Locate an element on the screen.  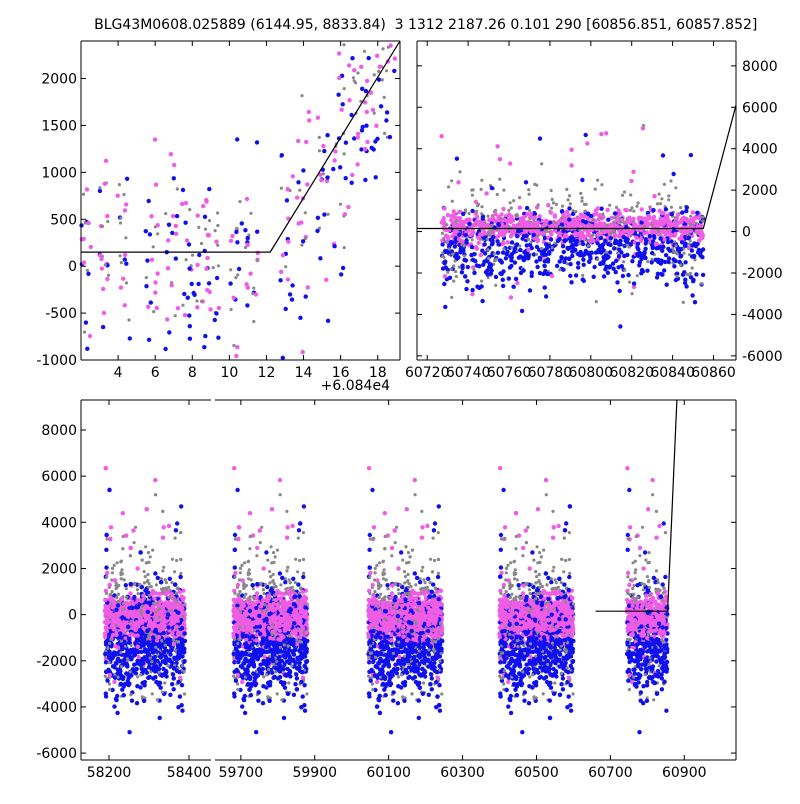
x-tick-label: 6 is located at coordinates (155, 373).